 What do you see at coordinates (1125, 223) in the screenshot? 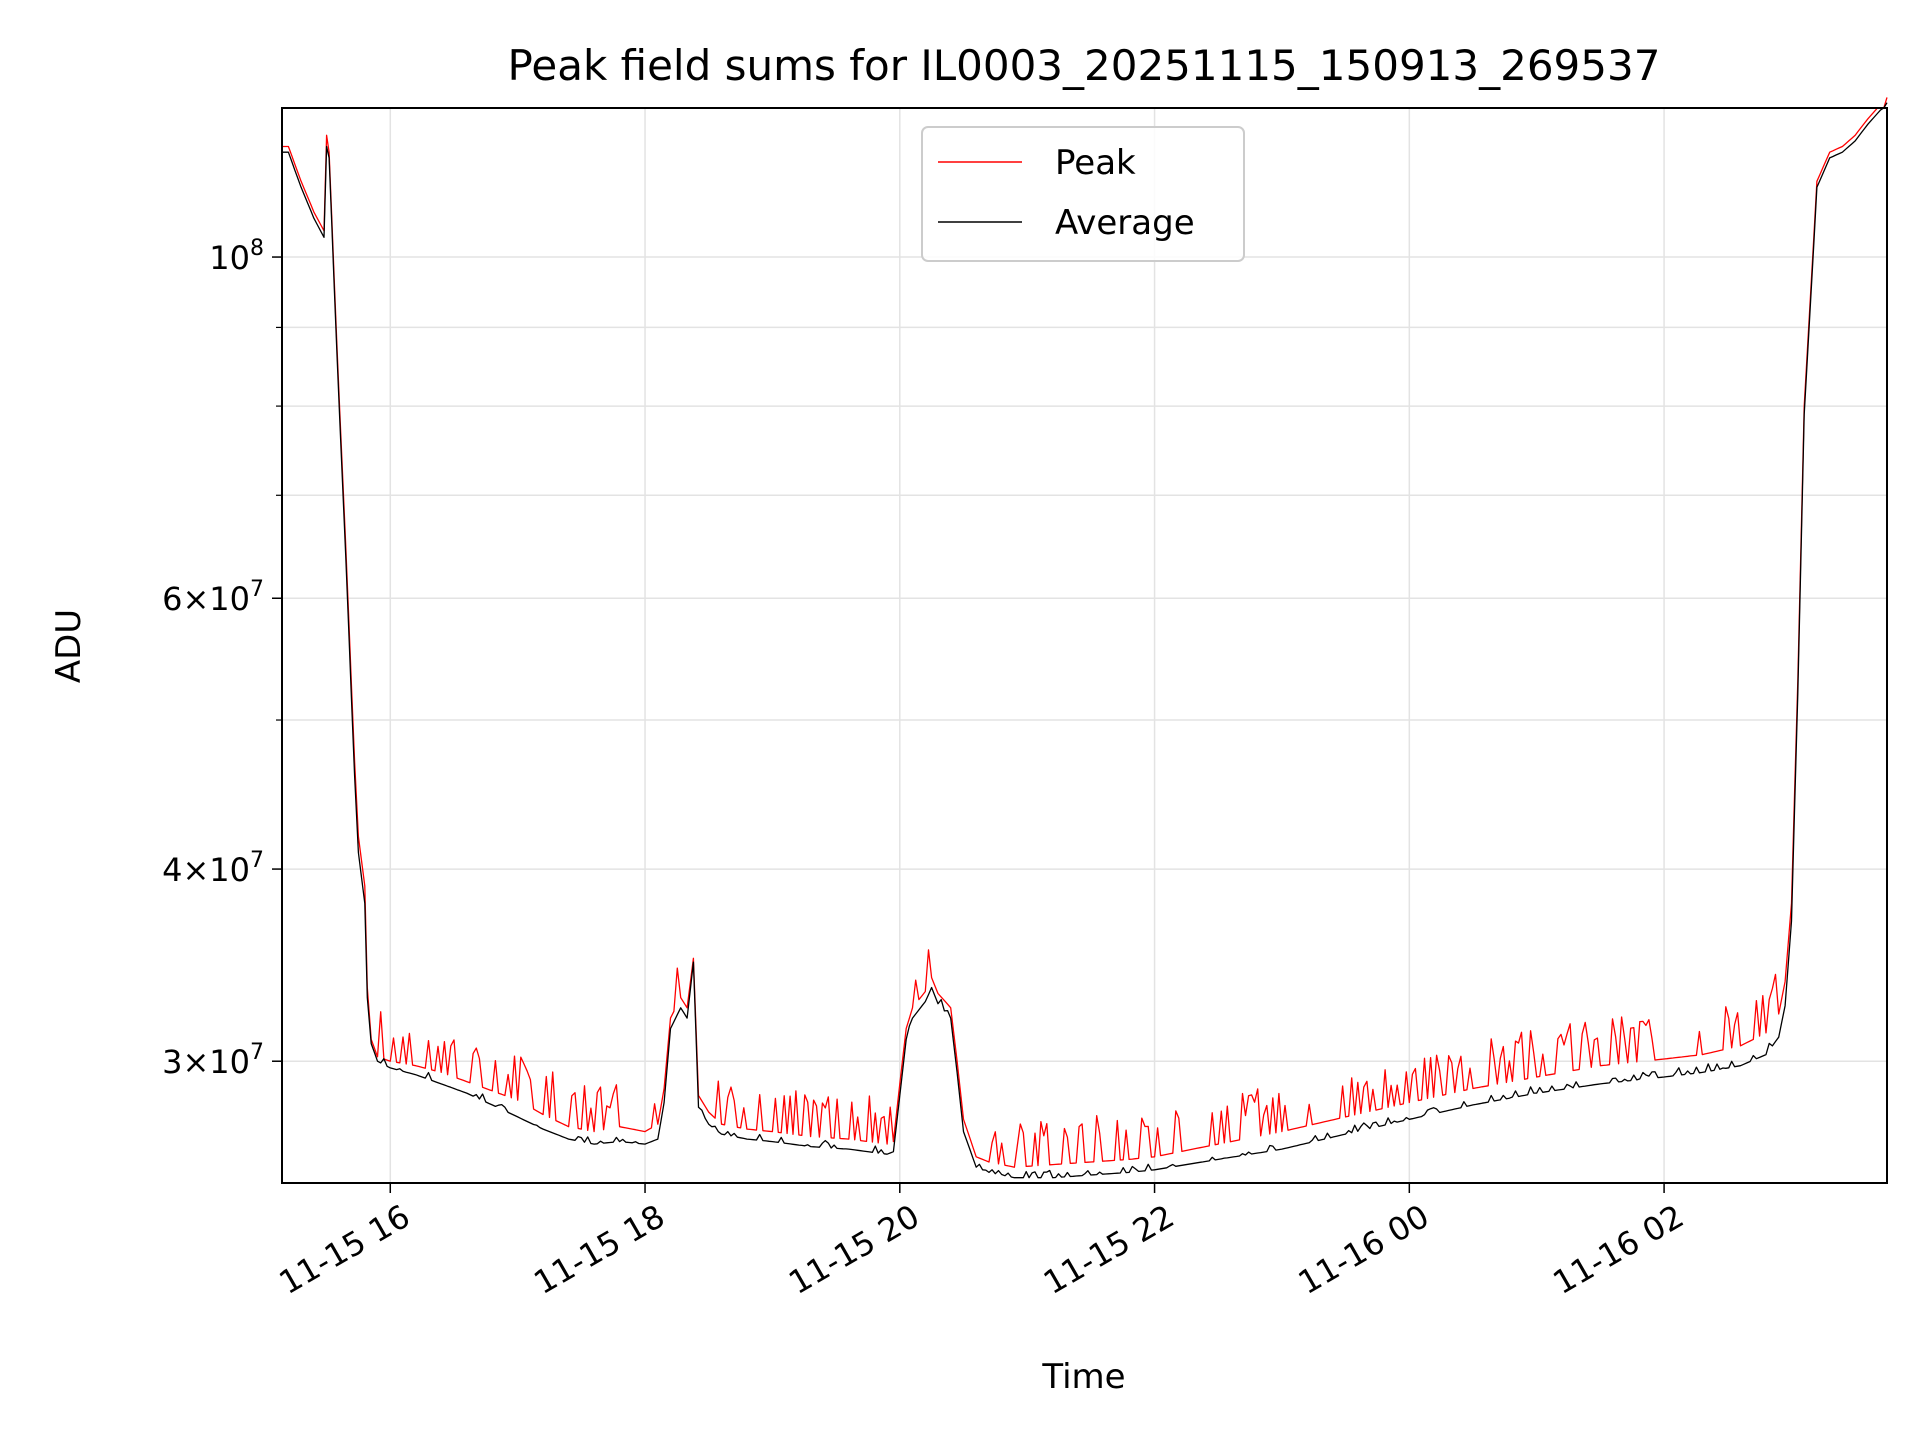
I see `legend-label-average: Average` at bounding box center [1125, 223].